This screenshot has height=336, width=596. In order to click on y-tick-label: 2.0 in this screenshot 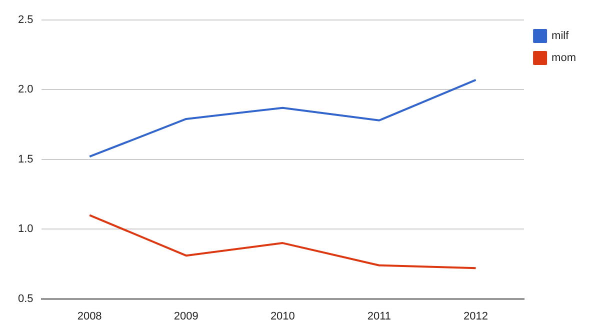, I will do `click(26, 90)`.